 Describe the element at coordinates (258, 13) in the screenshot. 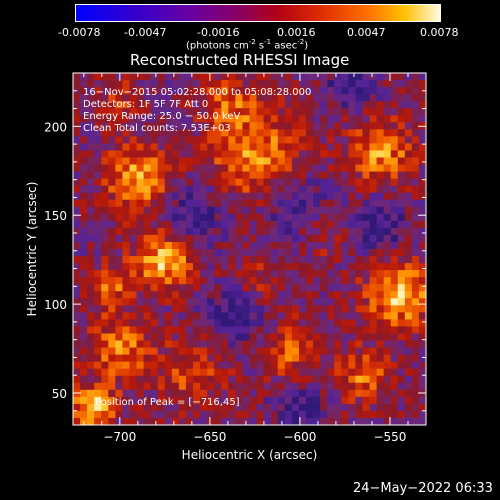

I see `colorbar` at that location.